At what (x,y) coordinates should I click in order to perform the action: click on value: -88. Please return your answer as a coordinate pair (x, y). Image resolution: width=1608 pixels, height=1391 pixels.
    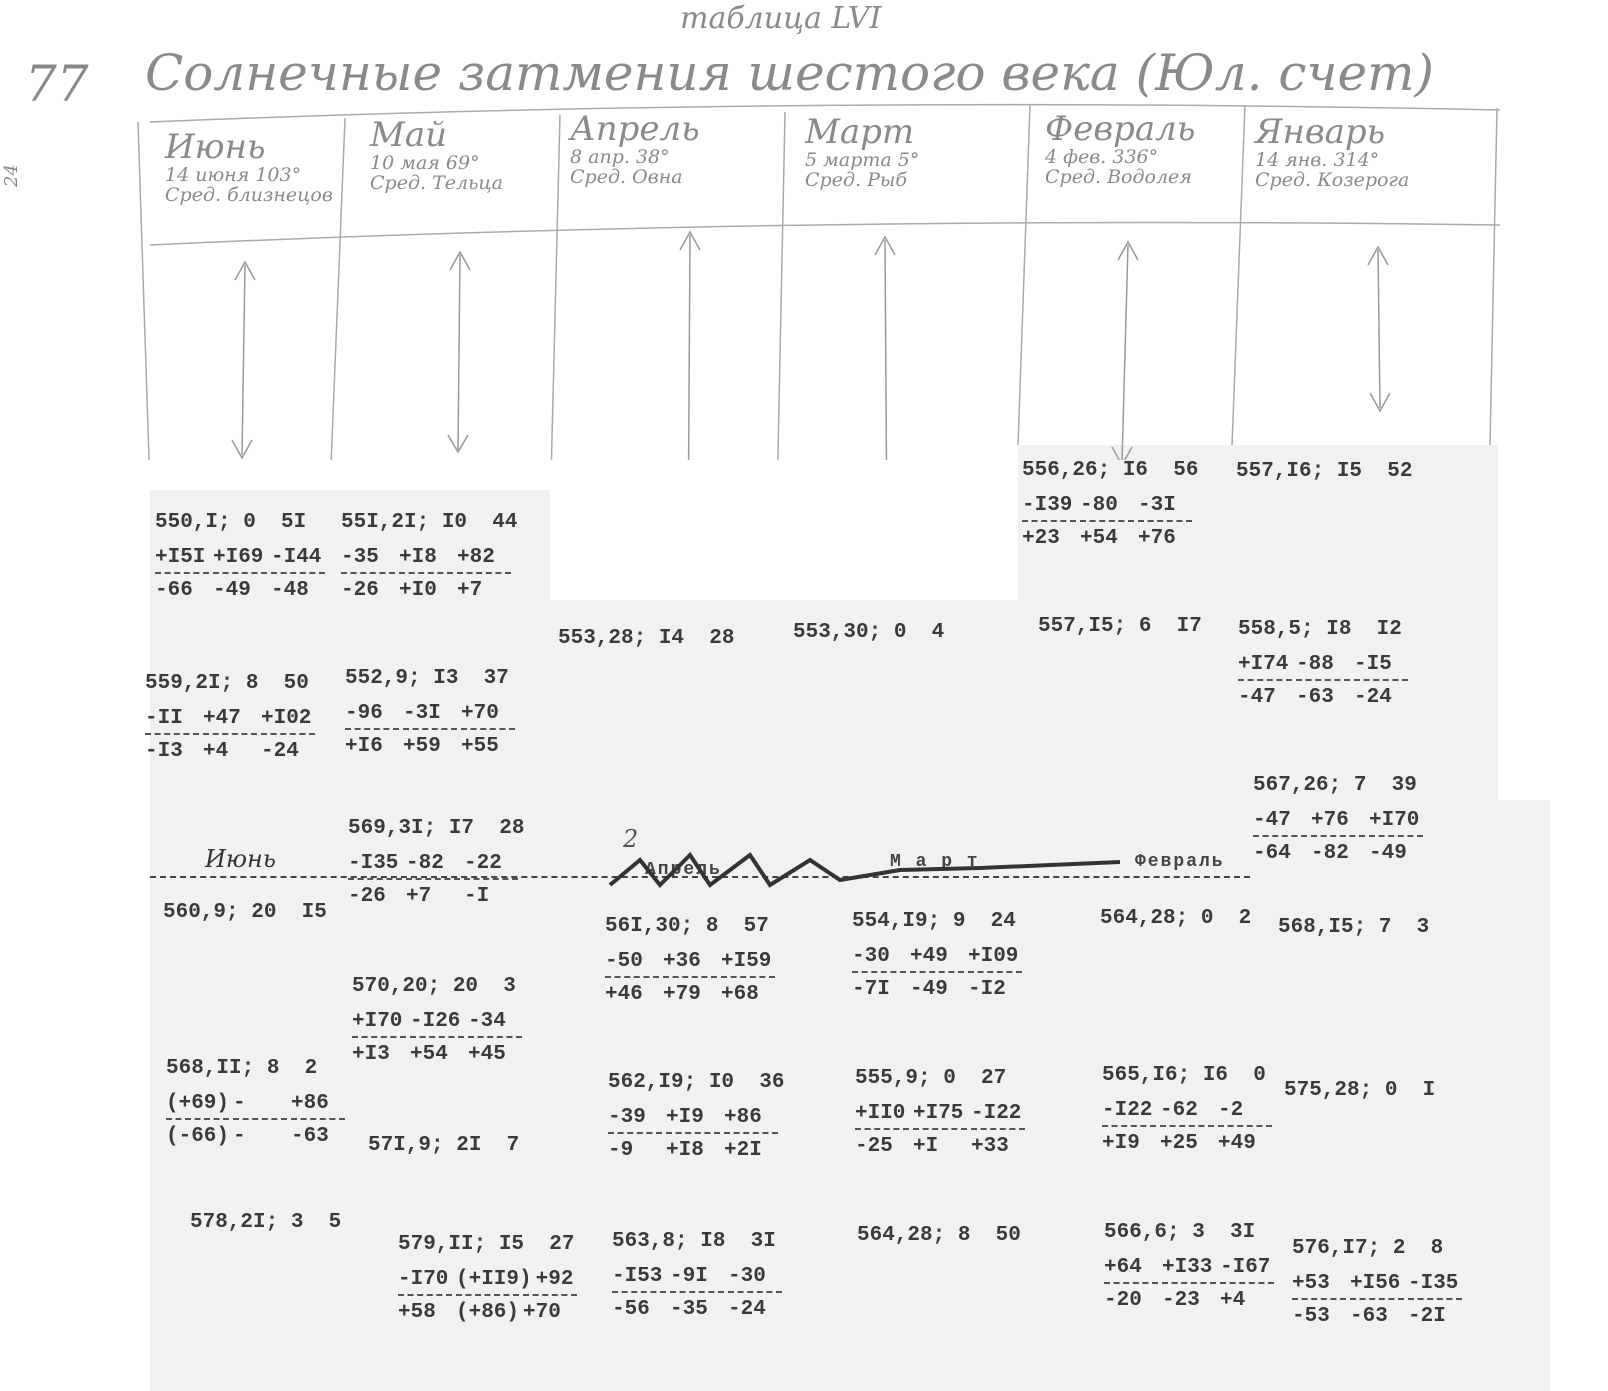
    Looking at the image, I should click on (1315, 664).